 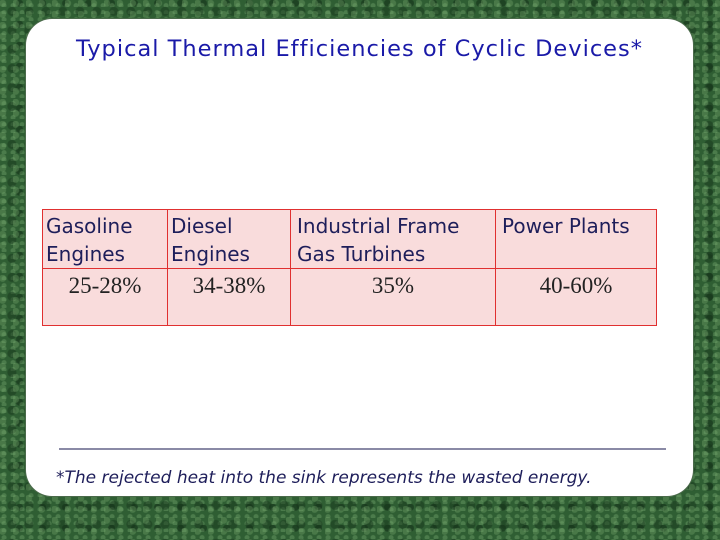 What do you see at coordinates (362, 449) in the screenshot?
I see `footnote-divider` at bounding box center [362, 449].